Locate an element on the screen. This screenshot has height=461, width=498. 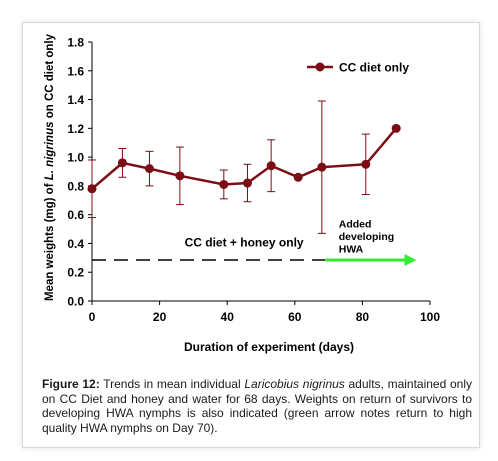
x-tick-label: 0 is located at coordinates (92, 317).